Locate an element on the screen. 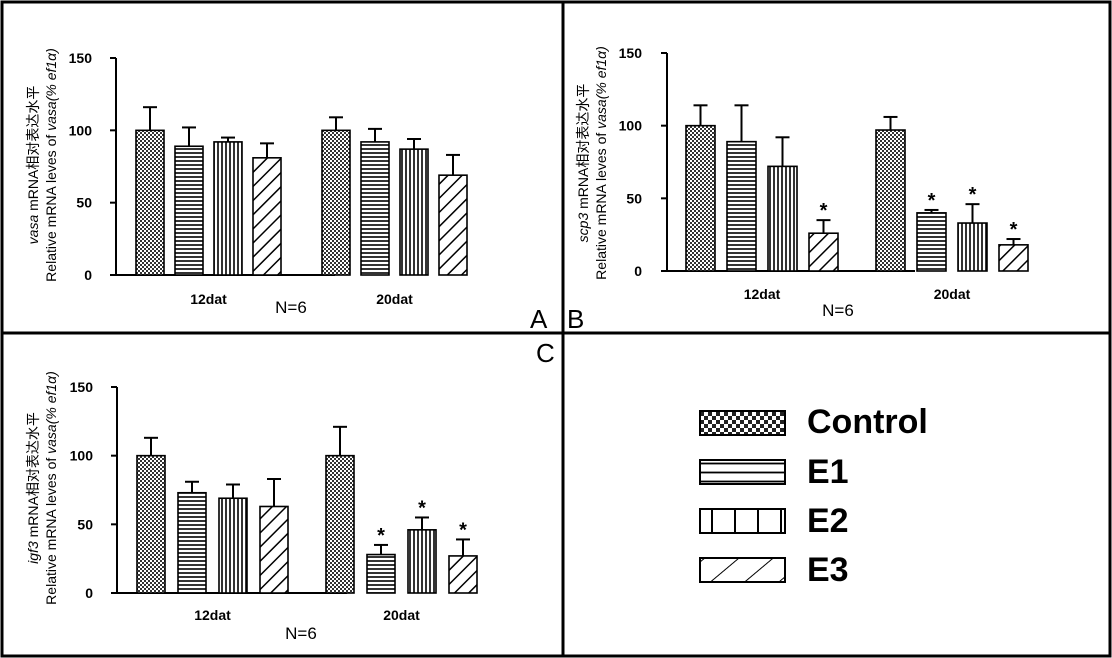 Image resolution: width=1112 pixels, height=658 pixels. panel-b-y-tick-label: 150 is located at coordinates (631, 53).